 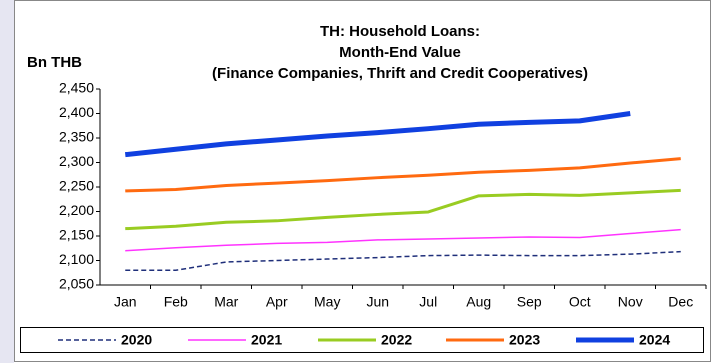 What do you see at coordinates (266, 340) in the screenshot?
I see `legend-label: 2021` at bounding box center [266, 340].